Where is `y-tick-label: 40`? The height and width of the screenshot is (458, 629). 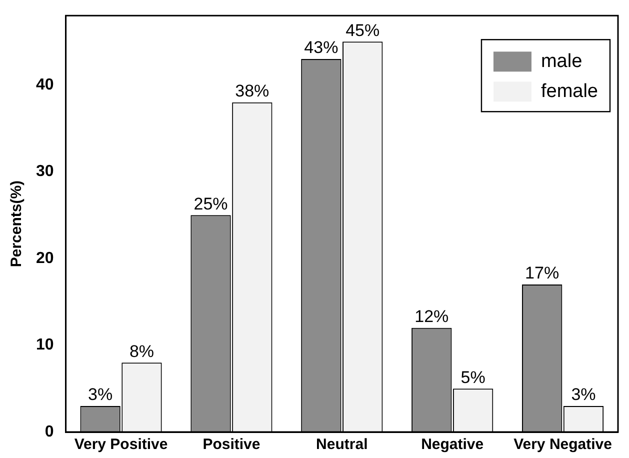 y-tick-label: 40 is located at coordinates (45, 85).